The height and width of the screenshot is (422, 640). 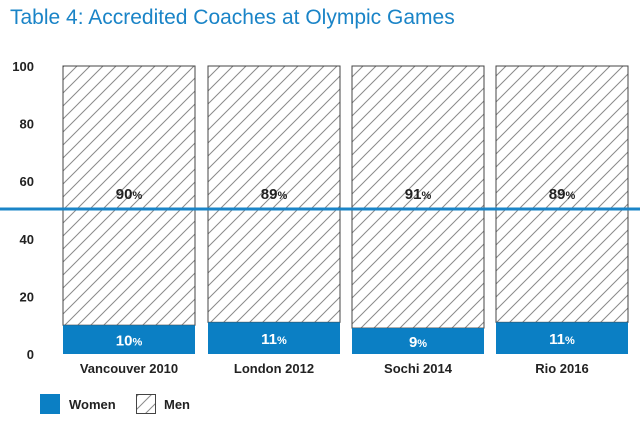 What do you see at coordinates (274, 368) in the screenshot?
I see `x-category-label: London 2012` at bounding box center [274, 368].